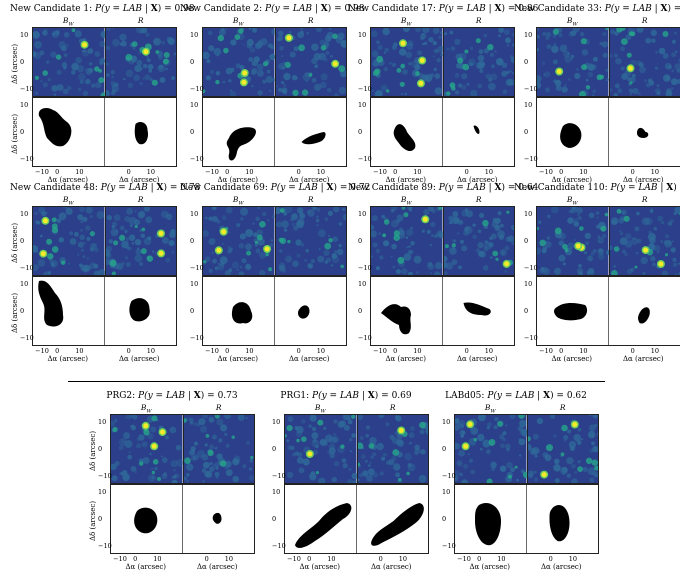 The height and width of the screenshot is (571, 680). Describe the element at coordinates (184, 9) in the screenshot. I see `panel-probability: 0.98` at that location.